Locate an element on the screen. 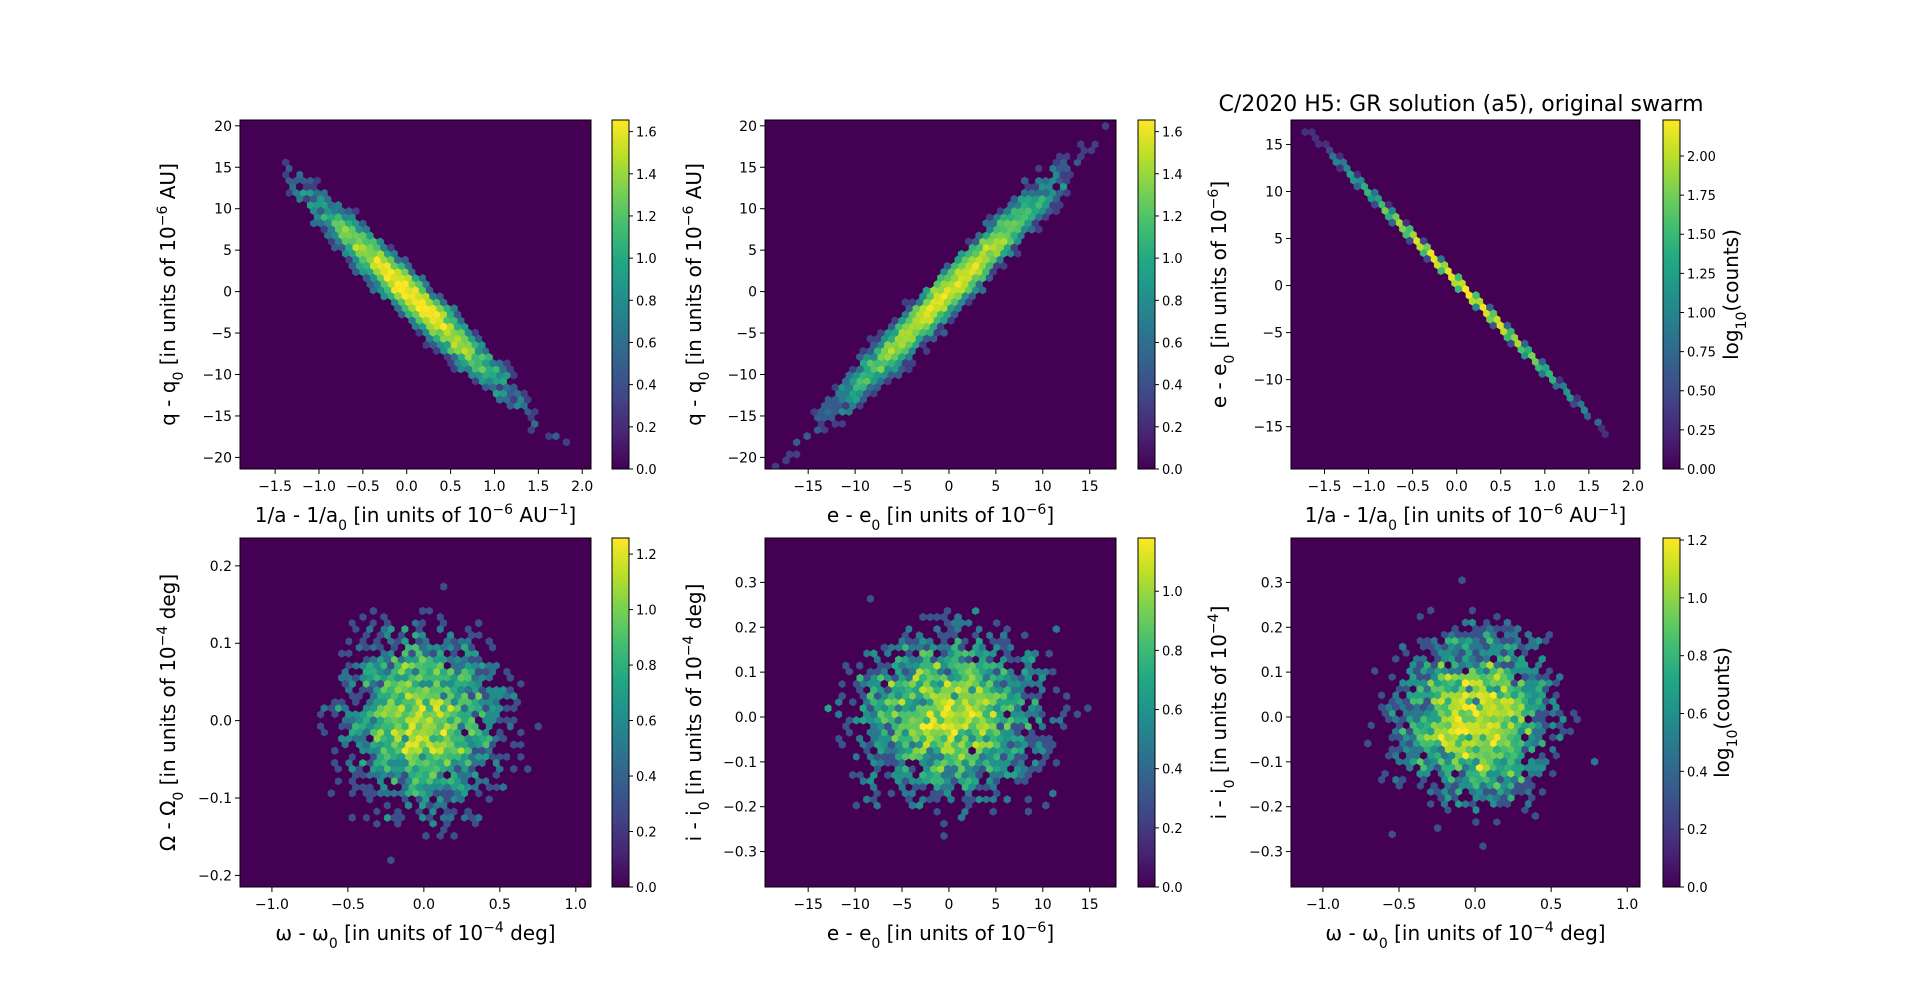 This screenshot has height=997, width=1920. y-tick-label: 5 is located at coordinates (752, 251).